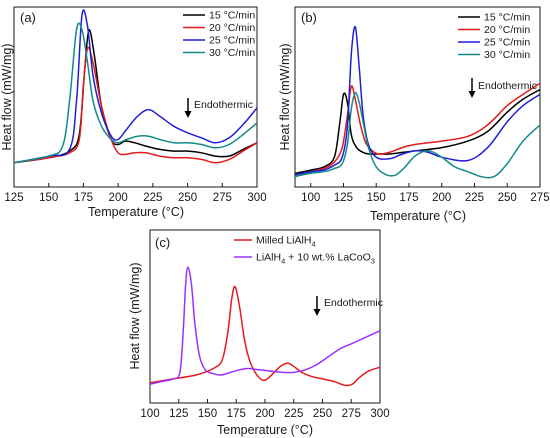 This screenshot has width=550, height=438. What do you see at coordinates (507, 43) in the screenshot?
I see `panel-b-legend-label-2: 25 °C/min` at bounding box center [507, 43].